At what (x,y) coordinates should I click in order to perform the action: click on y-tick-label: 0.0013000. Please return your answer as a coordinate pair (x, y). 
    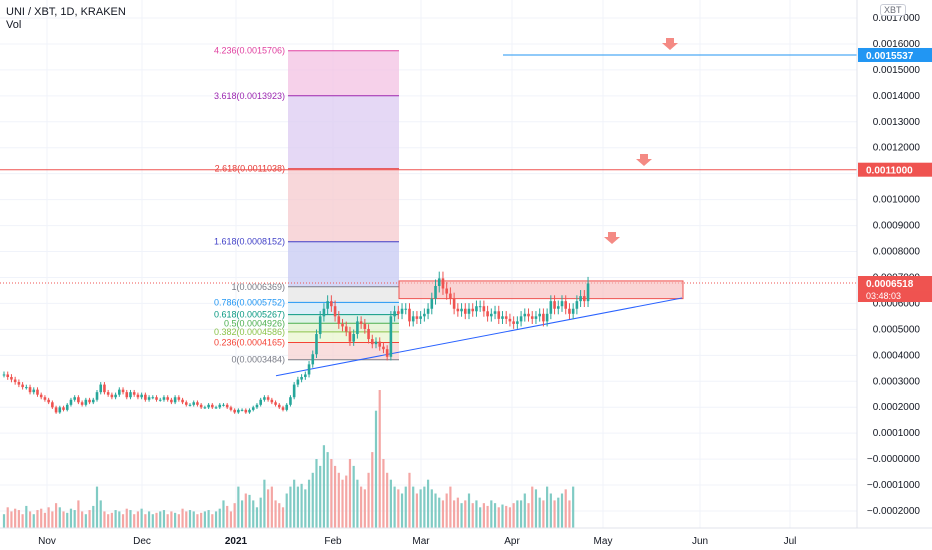
    Looking at the image, I should click on (897, 122).